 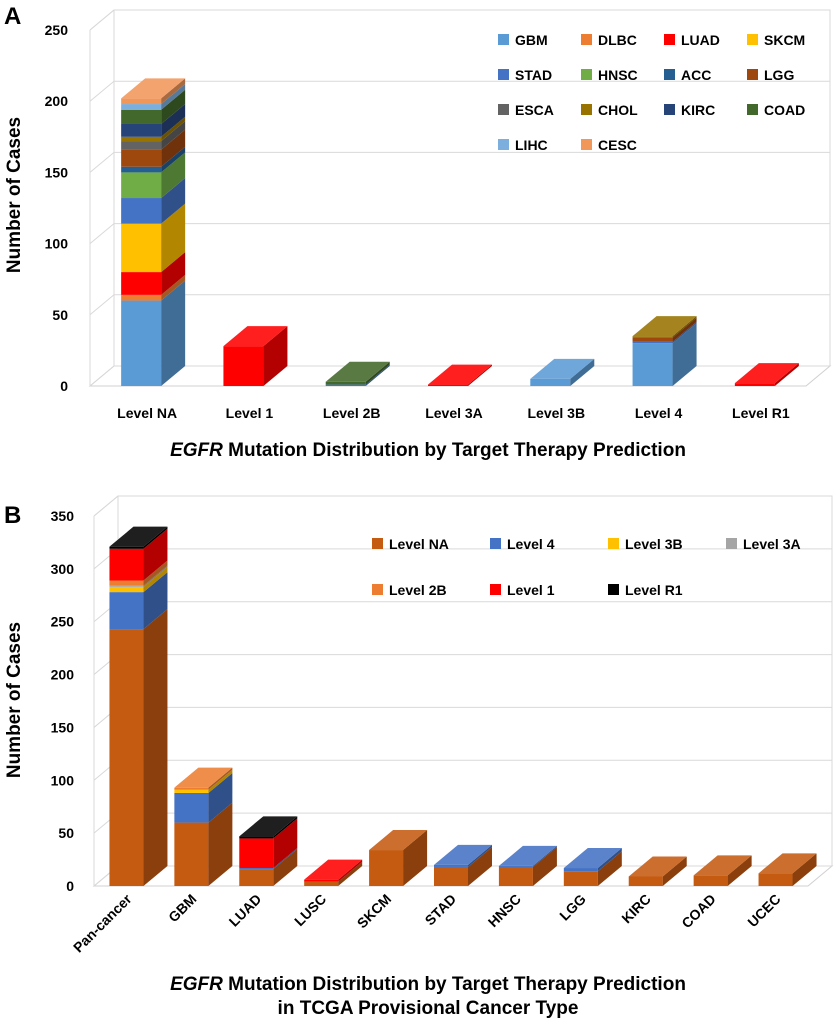 What do you see at coordinates (14, 195) in the screenshot?
I see `panel-a-y-axis-title: Number of Cases` at bounding box center [14, 195].